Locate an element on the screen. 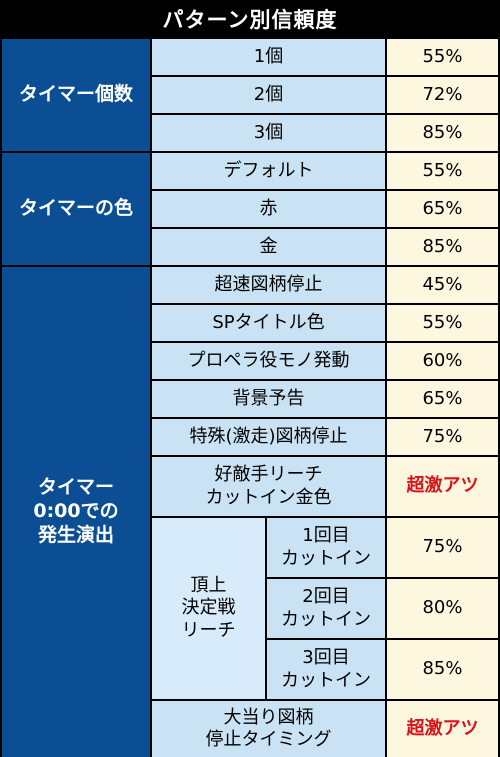 Image resolution: width=500 pixels, height=757 pixels. row-label: 超速図柄停止 is located at coordinates (268, 285).